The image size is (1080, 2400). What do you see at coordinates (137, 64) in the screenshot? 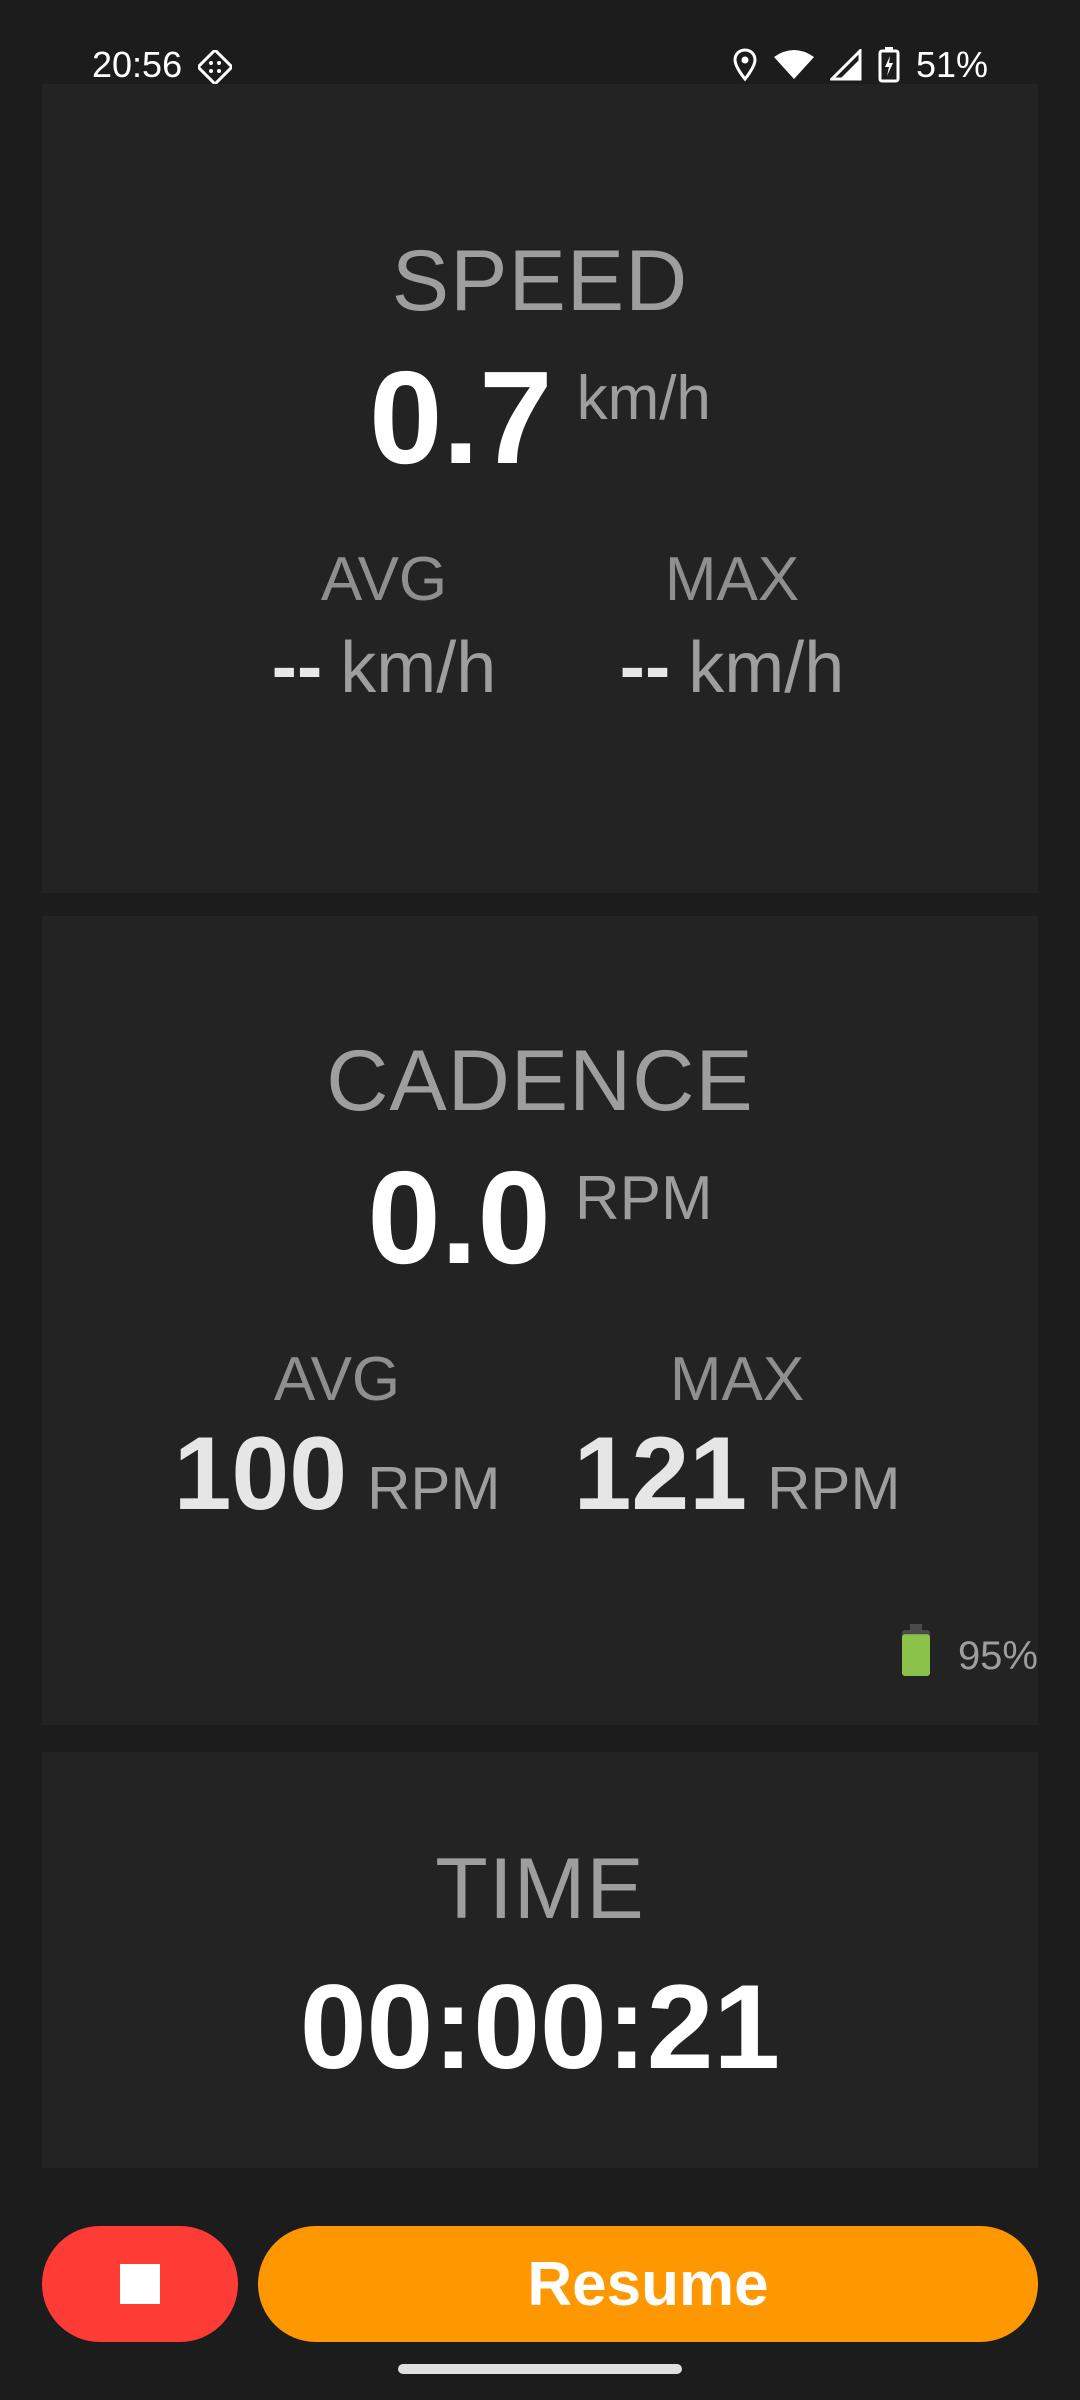
I see `status-time: 20:56` at bounding box center [137, 64].